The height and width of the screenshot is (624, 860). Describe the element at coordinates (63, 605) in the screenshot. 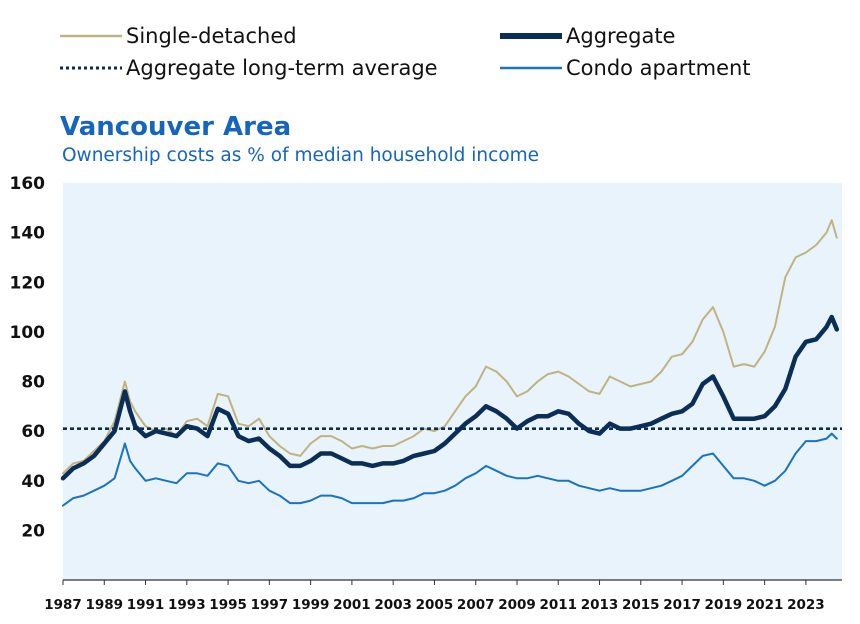

I see `x-tick-label: 1987` at that location.